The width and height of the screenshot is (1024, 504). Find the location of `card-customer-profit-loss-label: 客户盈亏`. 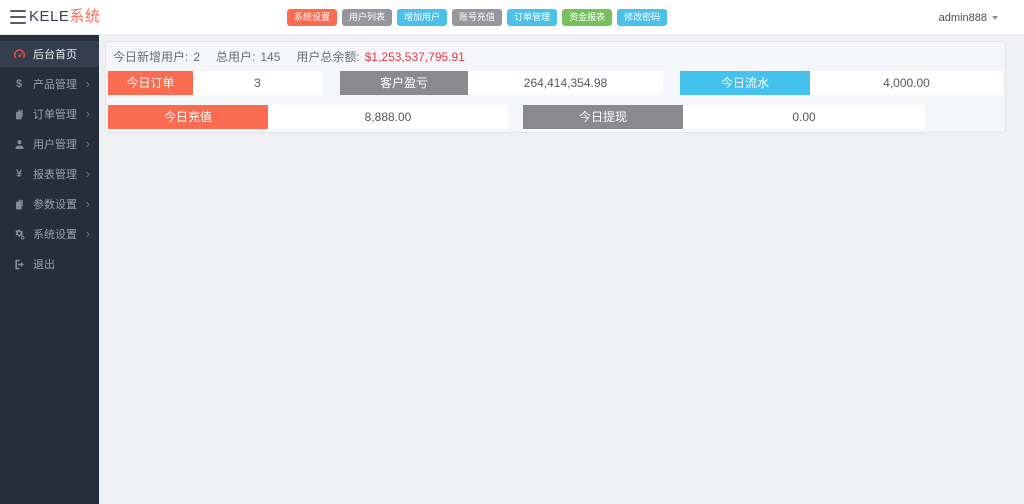

card-customer-profit-loss-label: 客户盈亏 is located at coordinates (404, 83).